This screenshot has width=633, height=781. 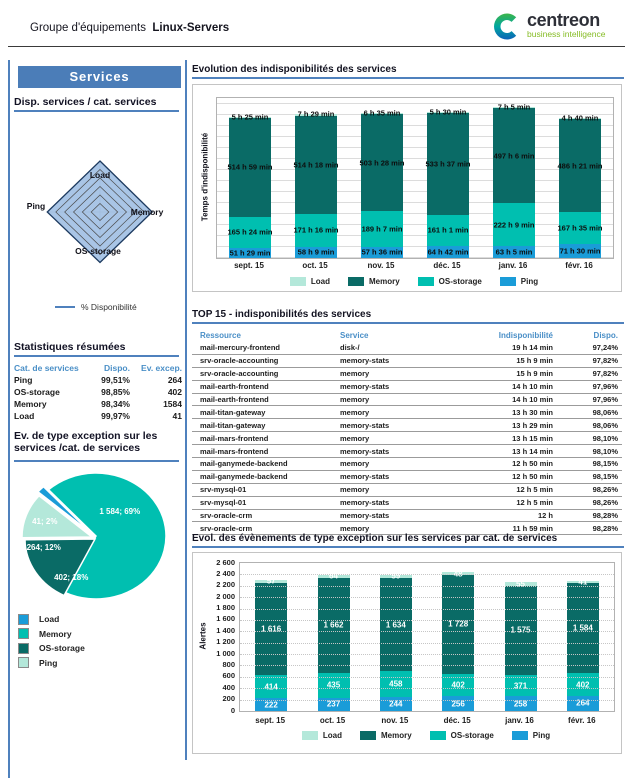 What do you see at coordinates (161, 368) in the screenshot?
I see `stats-header-cell: Ev. excep.` at bounding box center [161, 368].